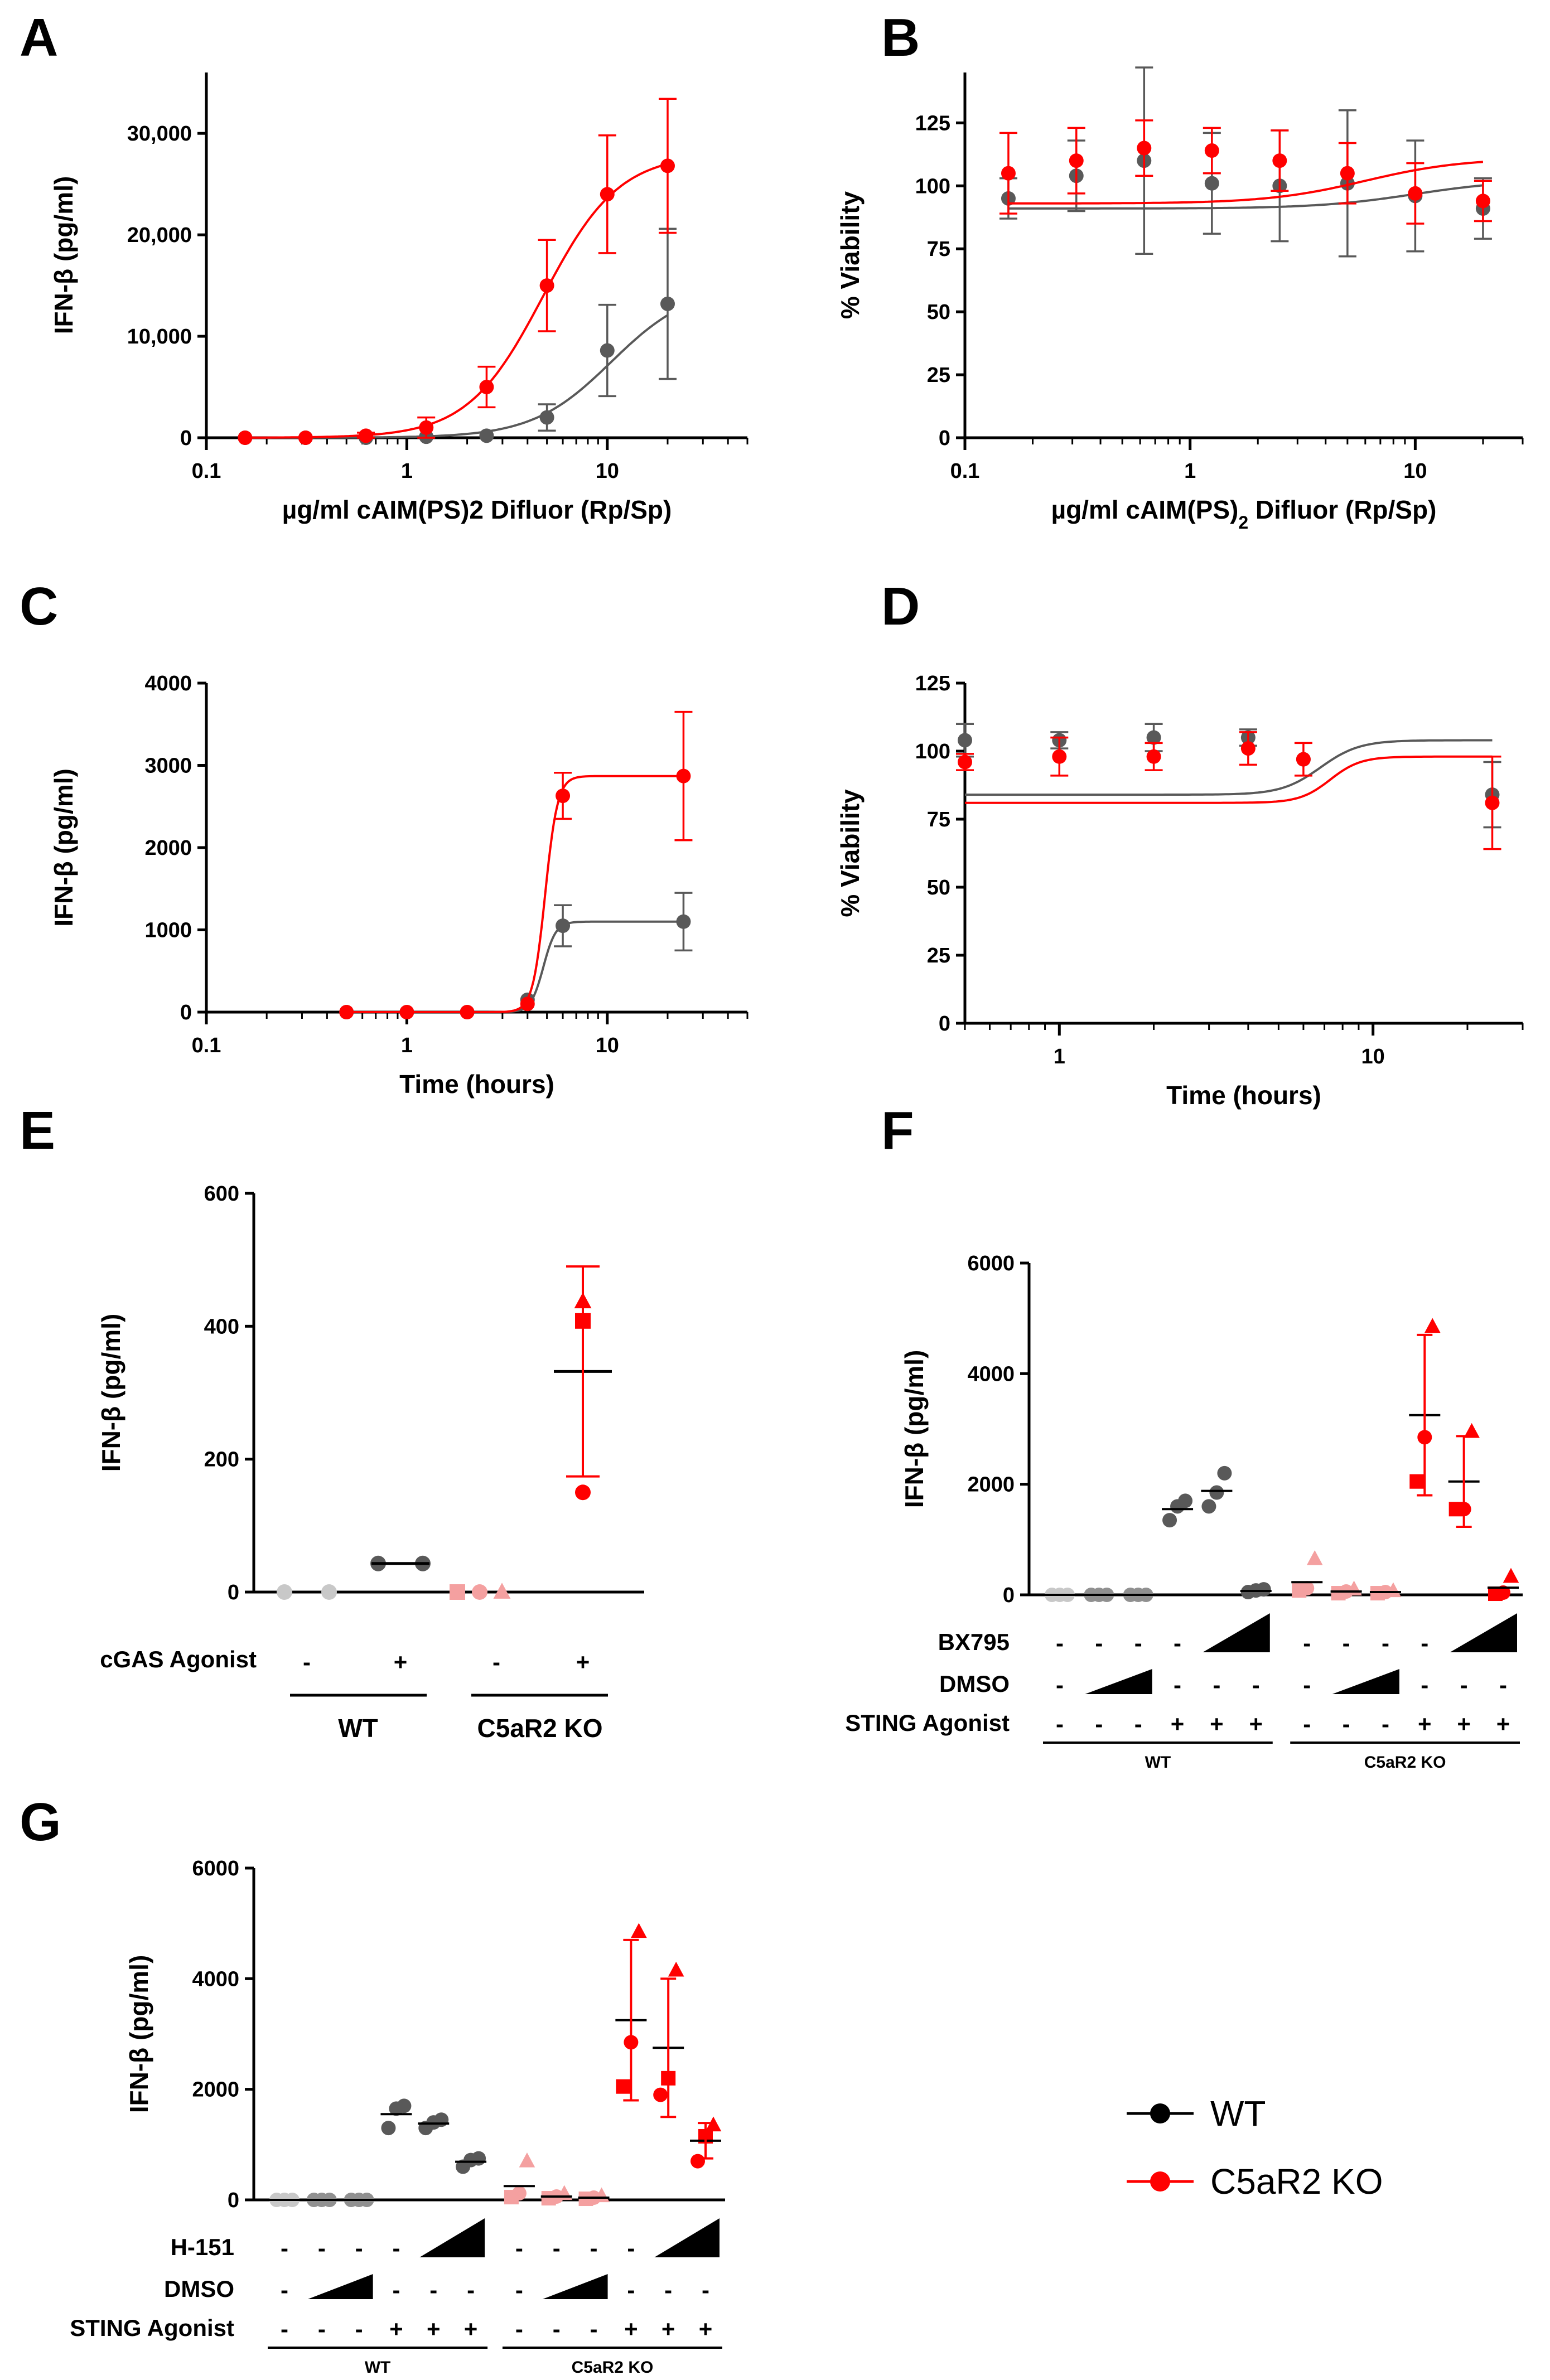 This screenshot has height=2380, width=1550. I want to click on x-axis-label: Time (hours), so click(476, 1084).